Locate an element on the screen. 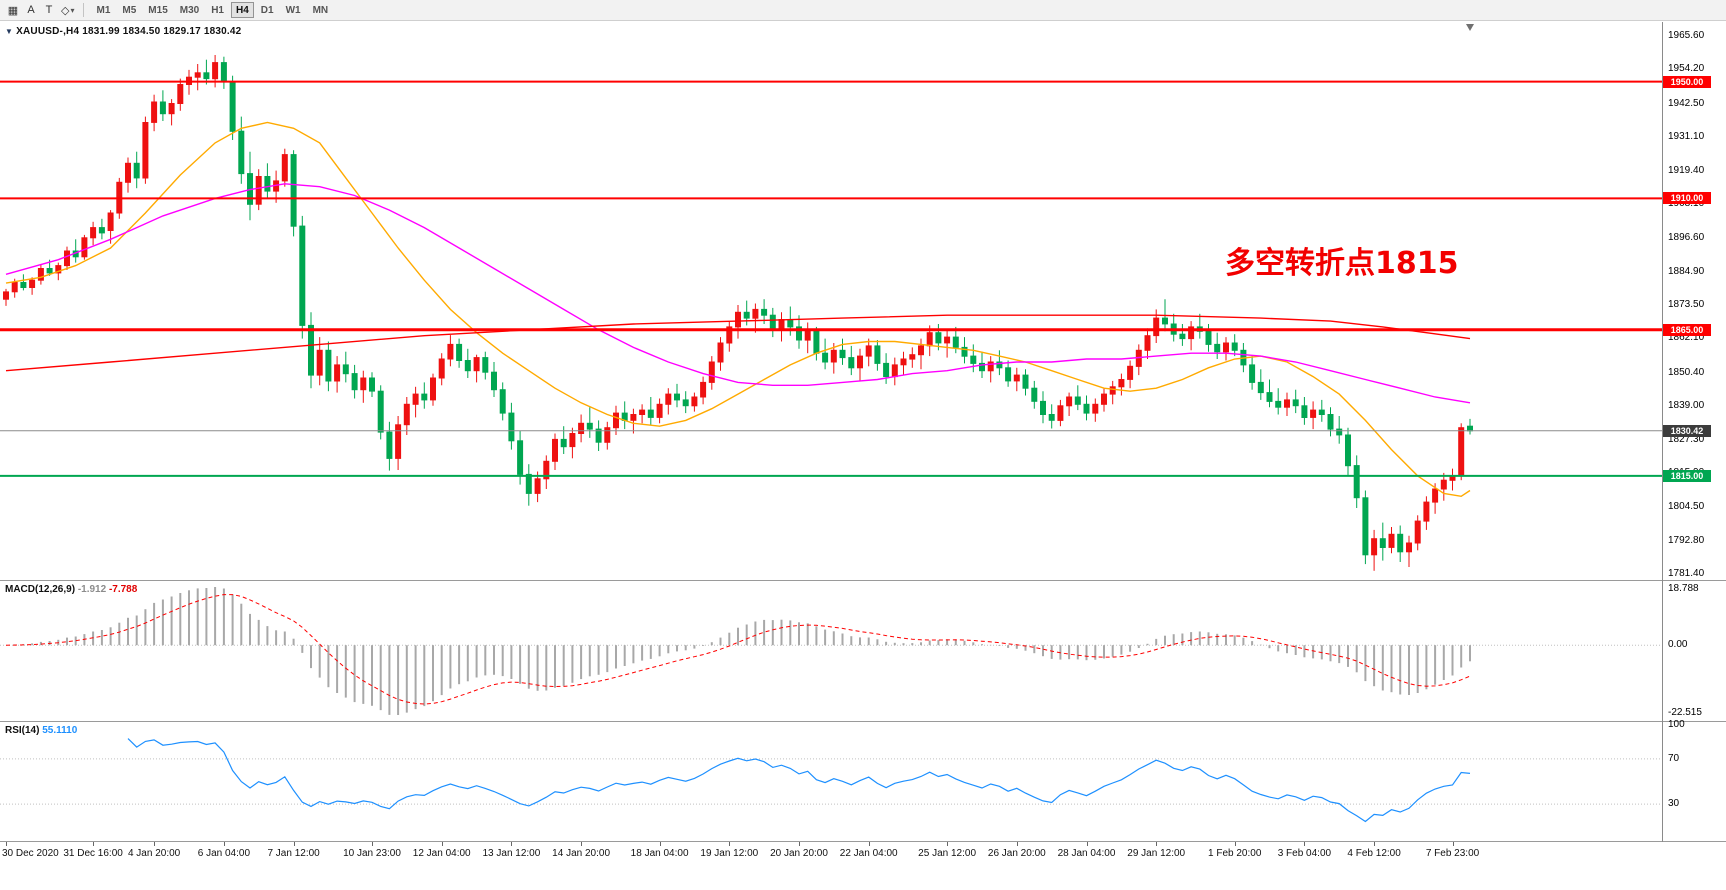  ohlc-close: 1830.42 is located at coordinates (222, 31).